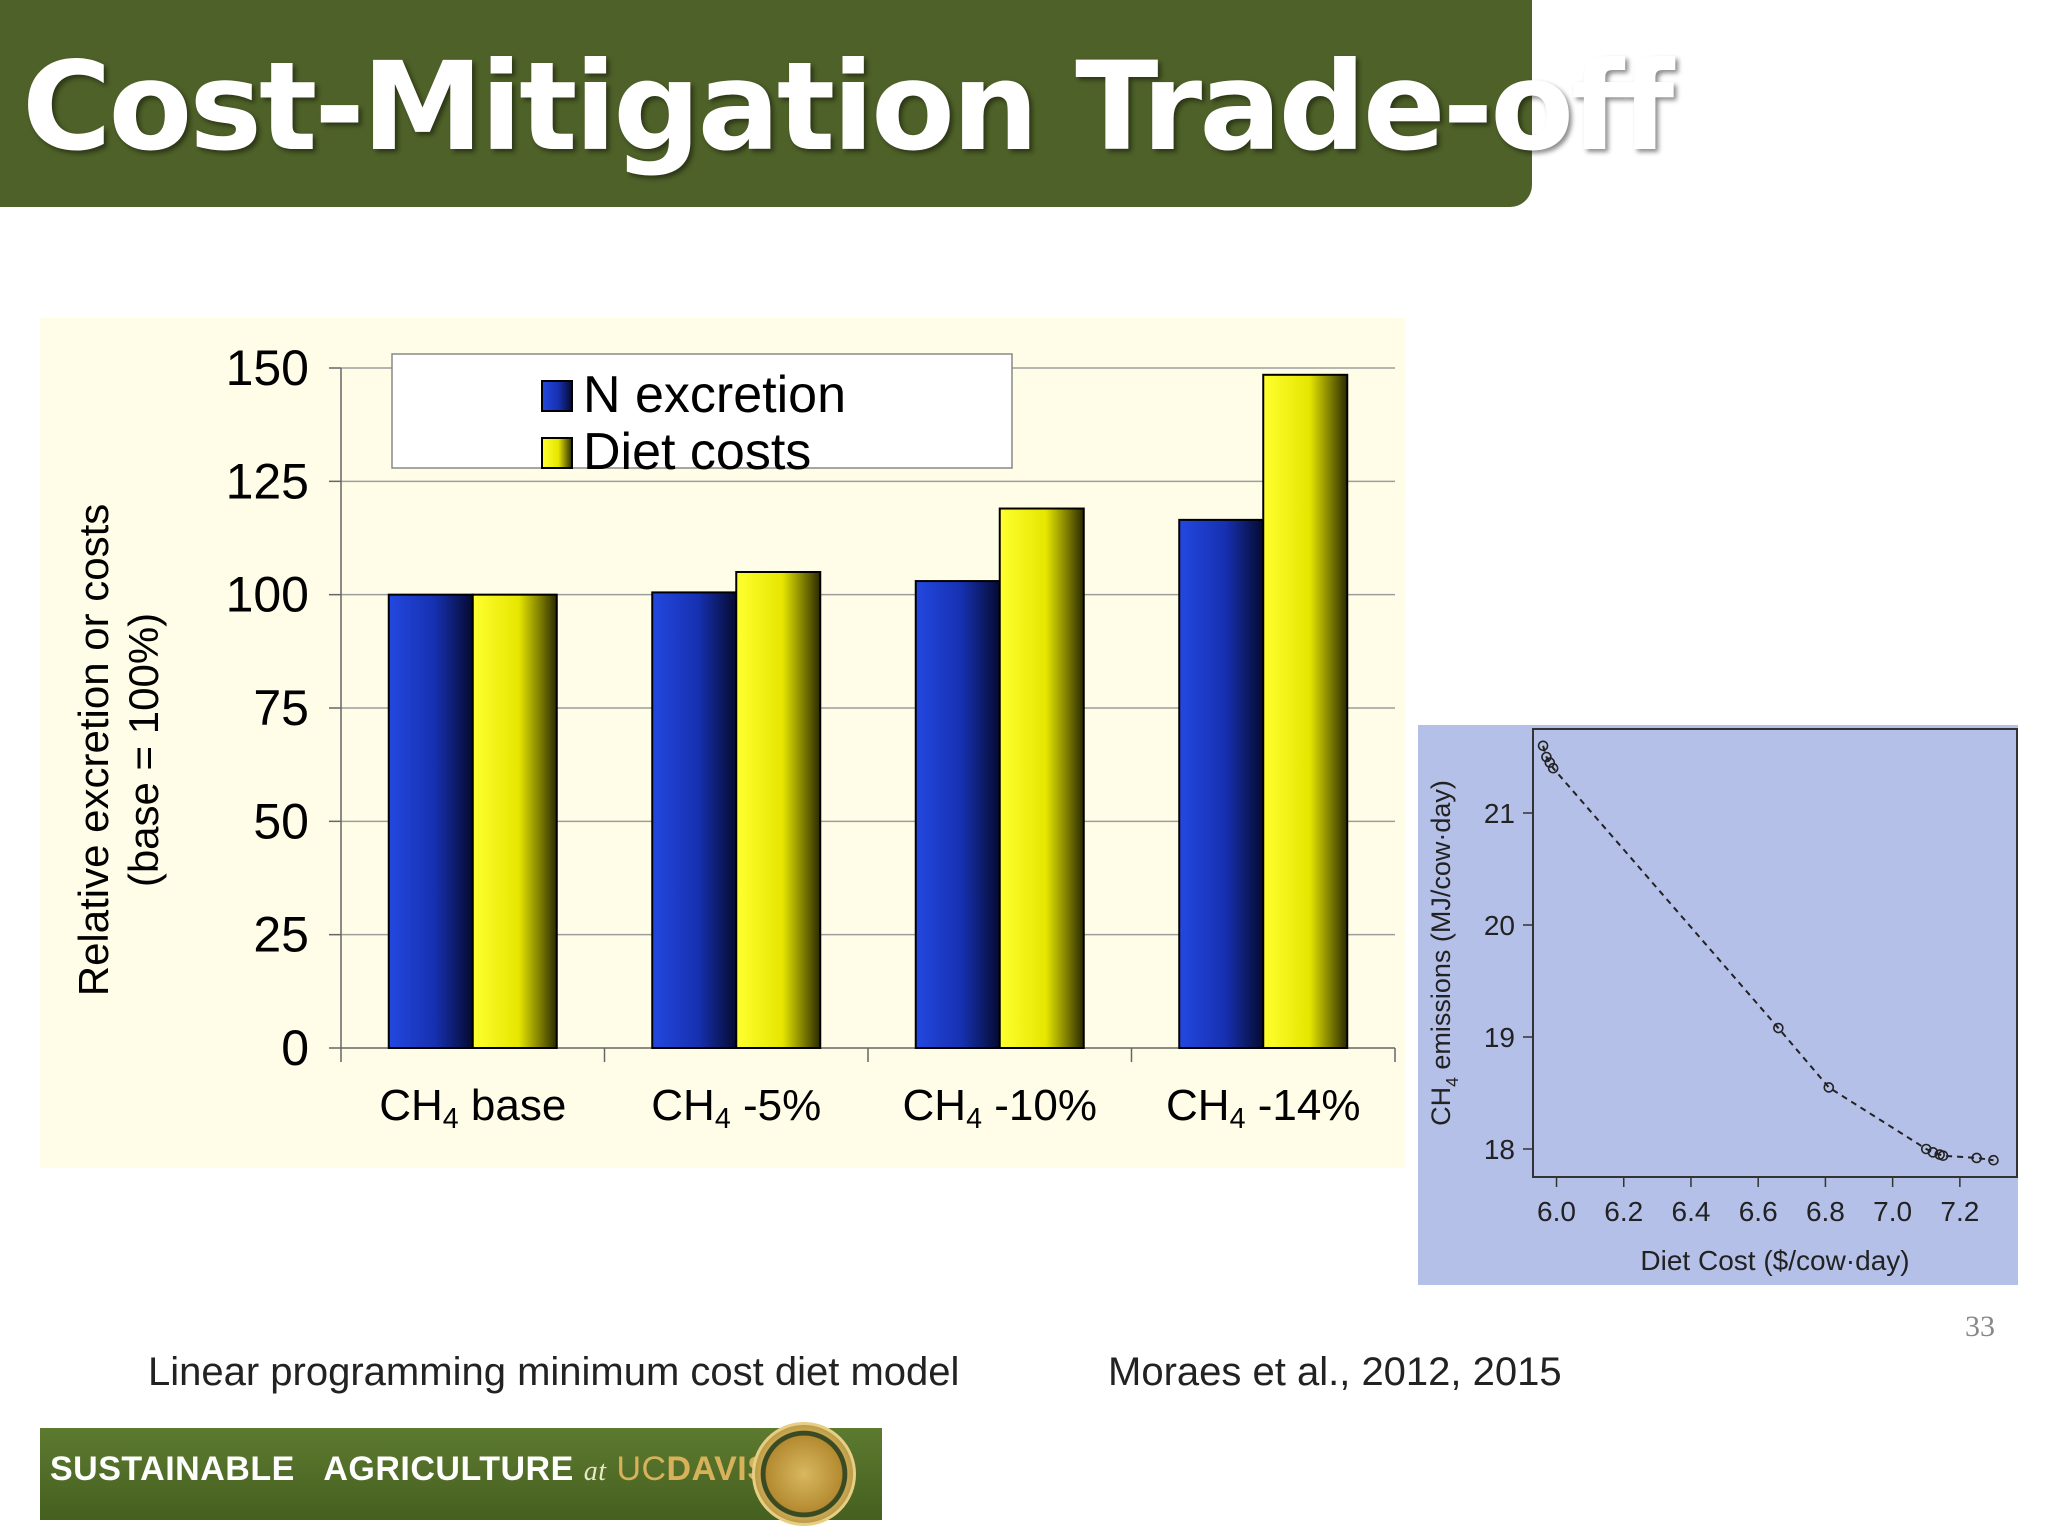  I want to click on x-tick-label: 7.0, so click(1892, 1211).